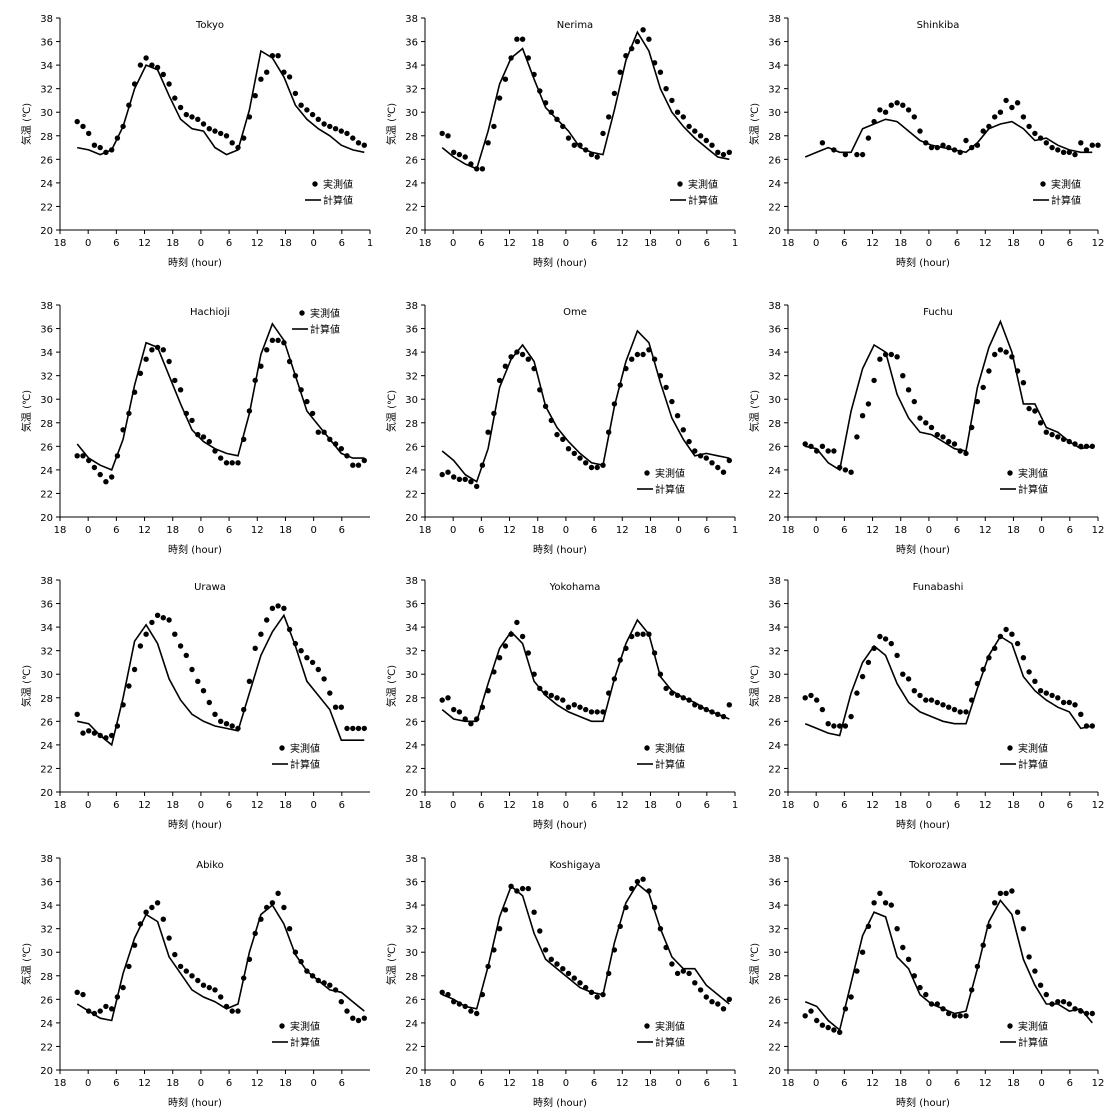 The width and height of the screenshot is (1120, 1118). I want to click on y-tick-label: 22, so click(774, 207).